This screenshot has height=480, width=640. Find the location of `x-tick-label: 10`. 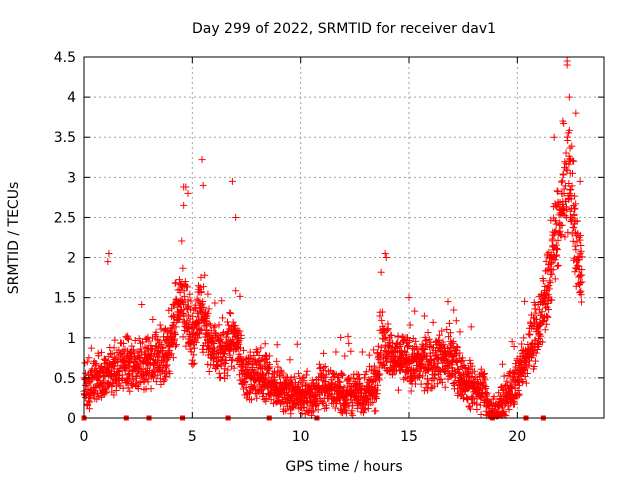

x-tick-label: 10 is located at coordinates (301, 437).